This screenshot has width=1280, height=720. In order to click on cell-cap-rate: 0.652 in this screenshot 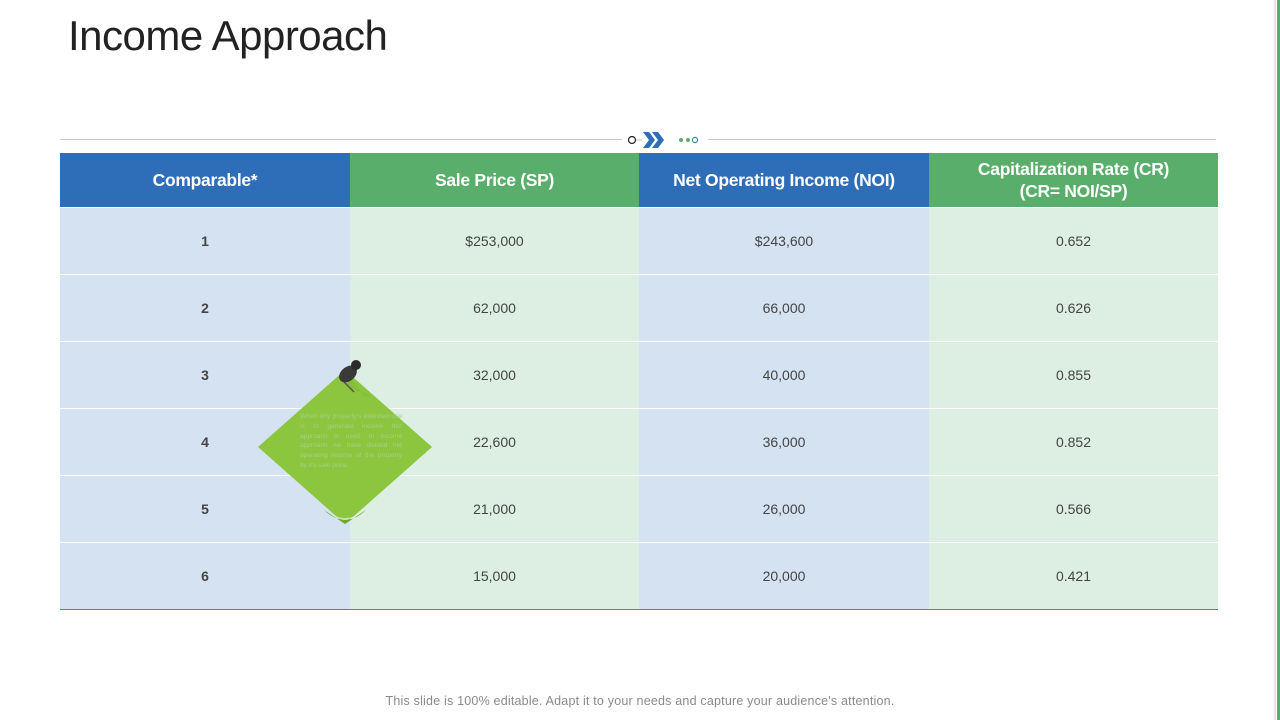, I will do `click(1073, 240)`.